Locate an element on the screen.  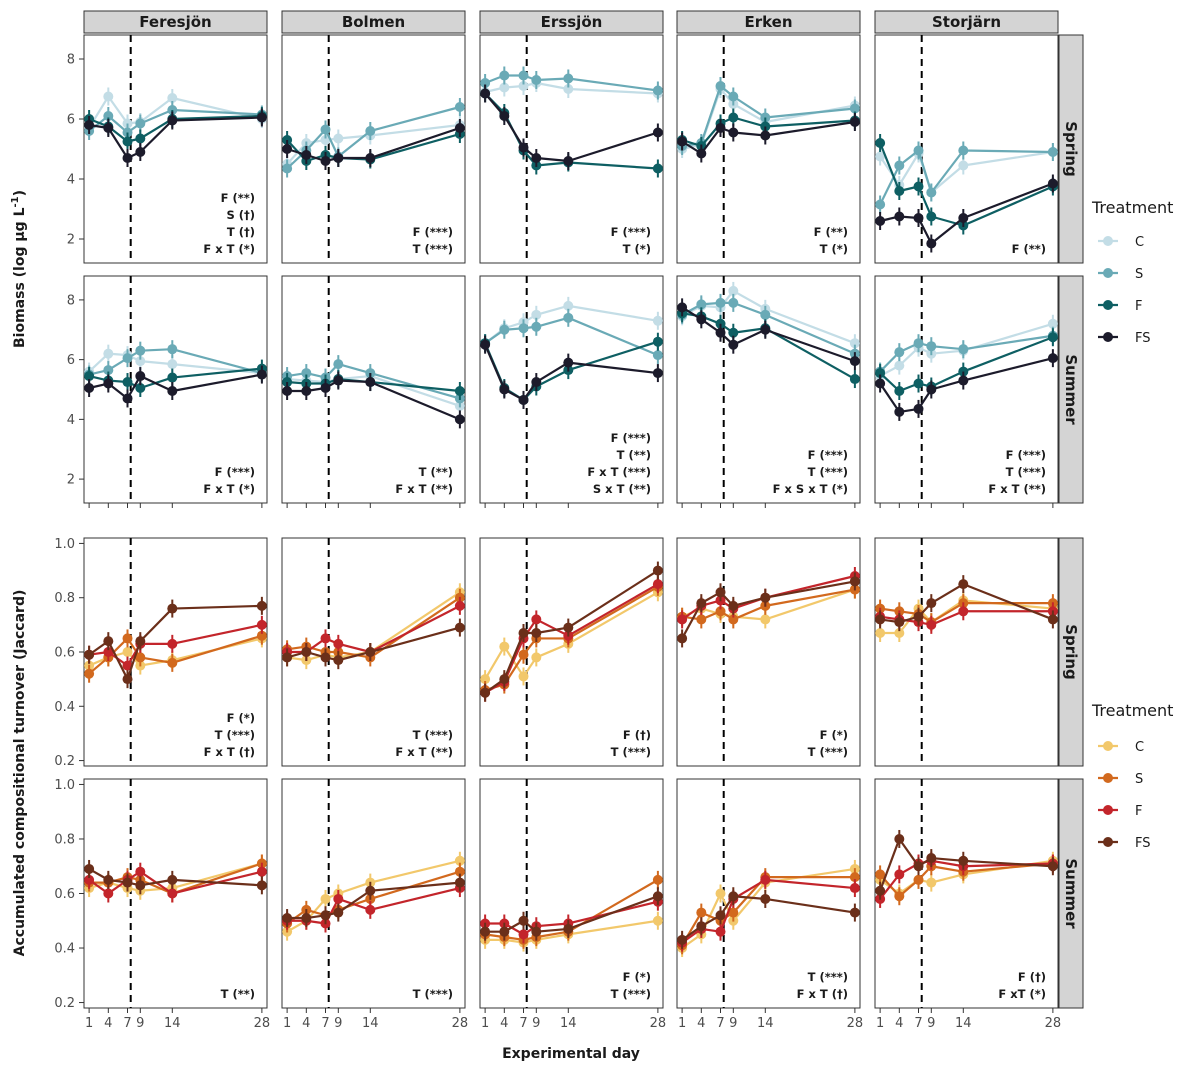
legend-label-s: S is located at coordinates (1139, 779).